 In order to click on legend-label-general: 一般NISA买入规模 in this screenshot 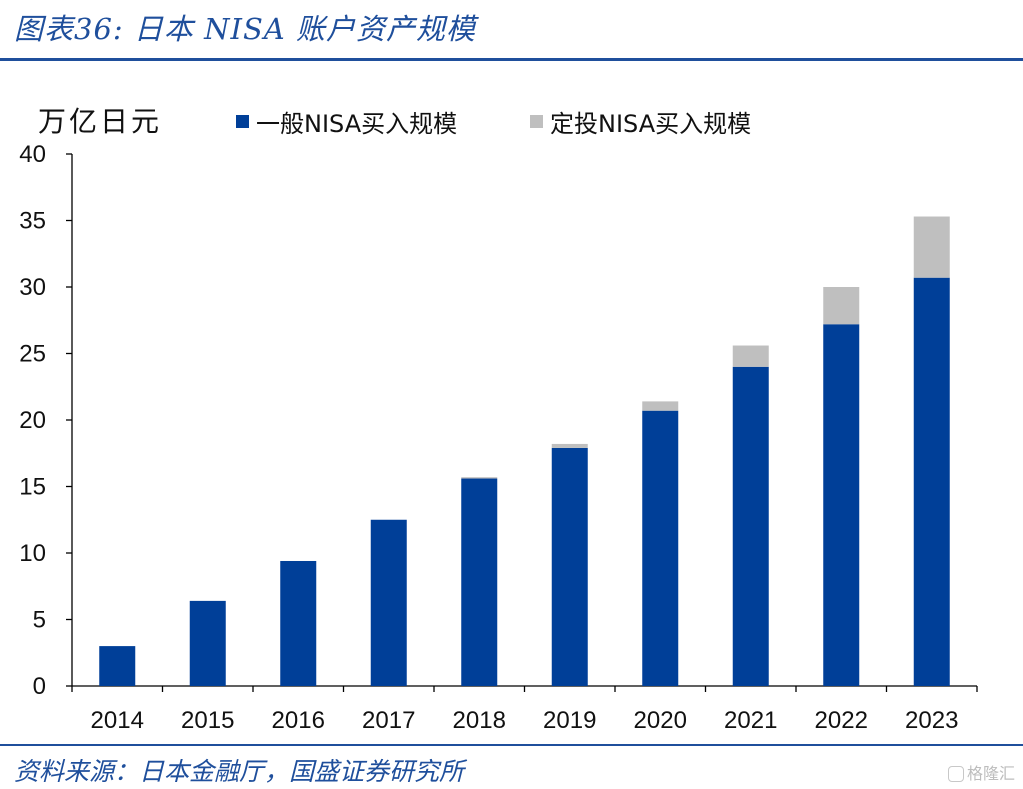, I will do `click(357, 124)`.